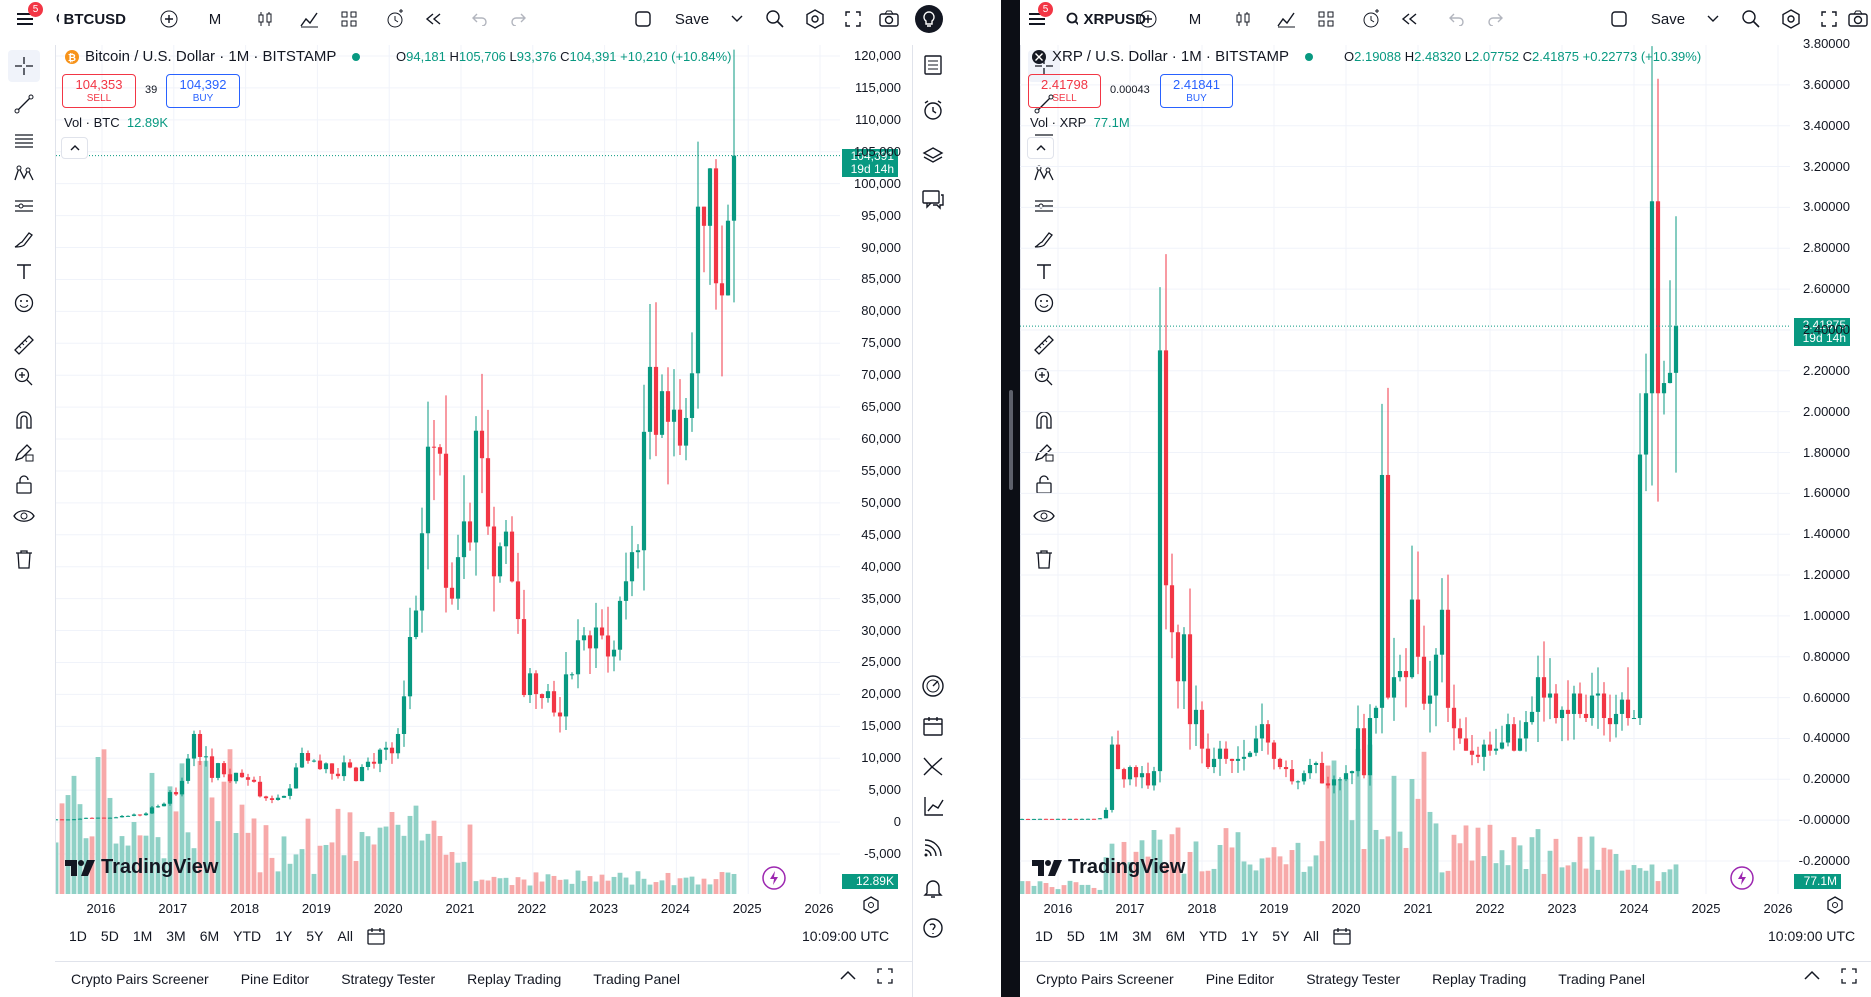 The height and width of the screenshot is (997, 1871). I want to click on pane-divider, so click(986, 498).